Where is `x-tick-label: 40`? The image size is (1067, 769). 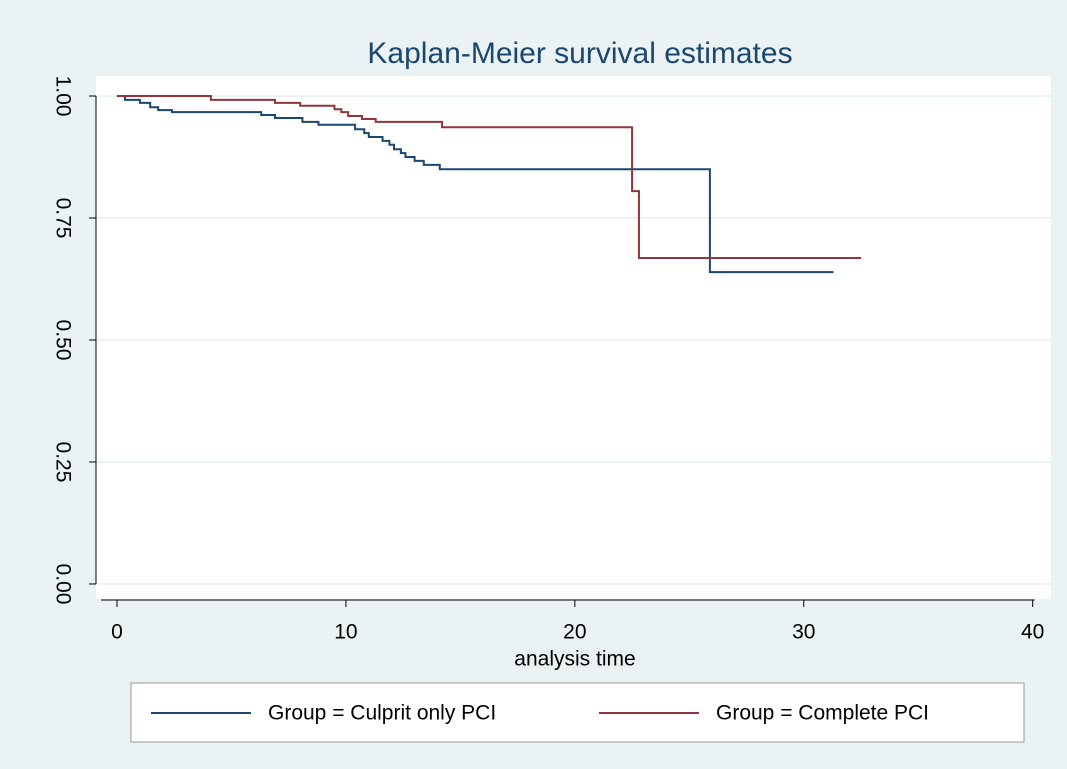
x-tick-label: 40 is located at coordinates (1032, 632).